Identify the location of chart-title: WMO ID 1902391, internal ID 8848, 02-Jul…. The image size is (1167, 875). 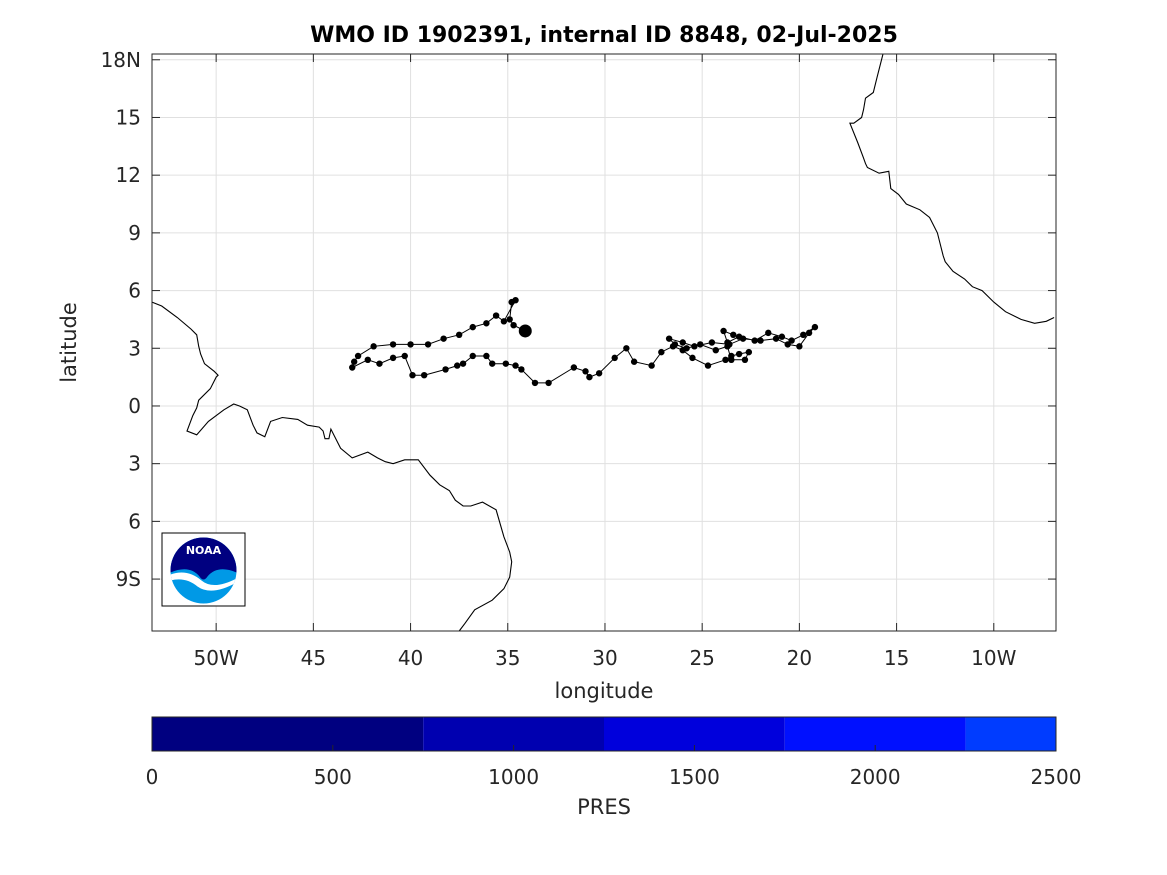
(604, 35).